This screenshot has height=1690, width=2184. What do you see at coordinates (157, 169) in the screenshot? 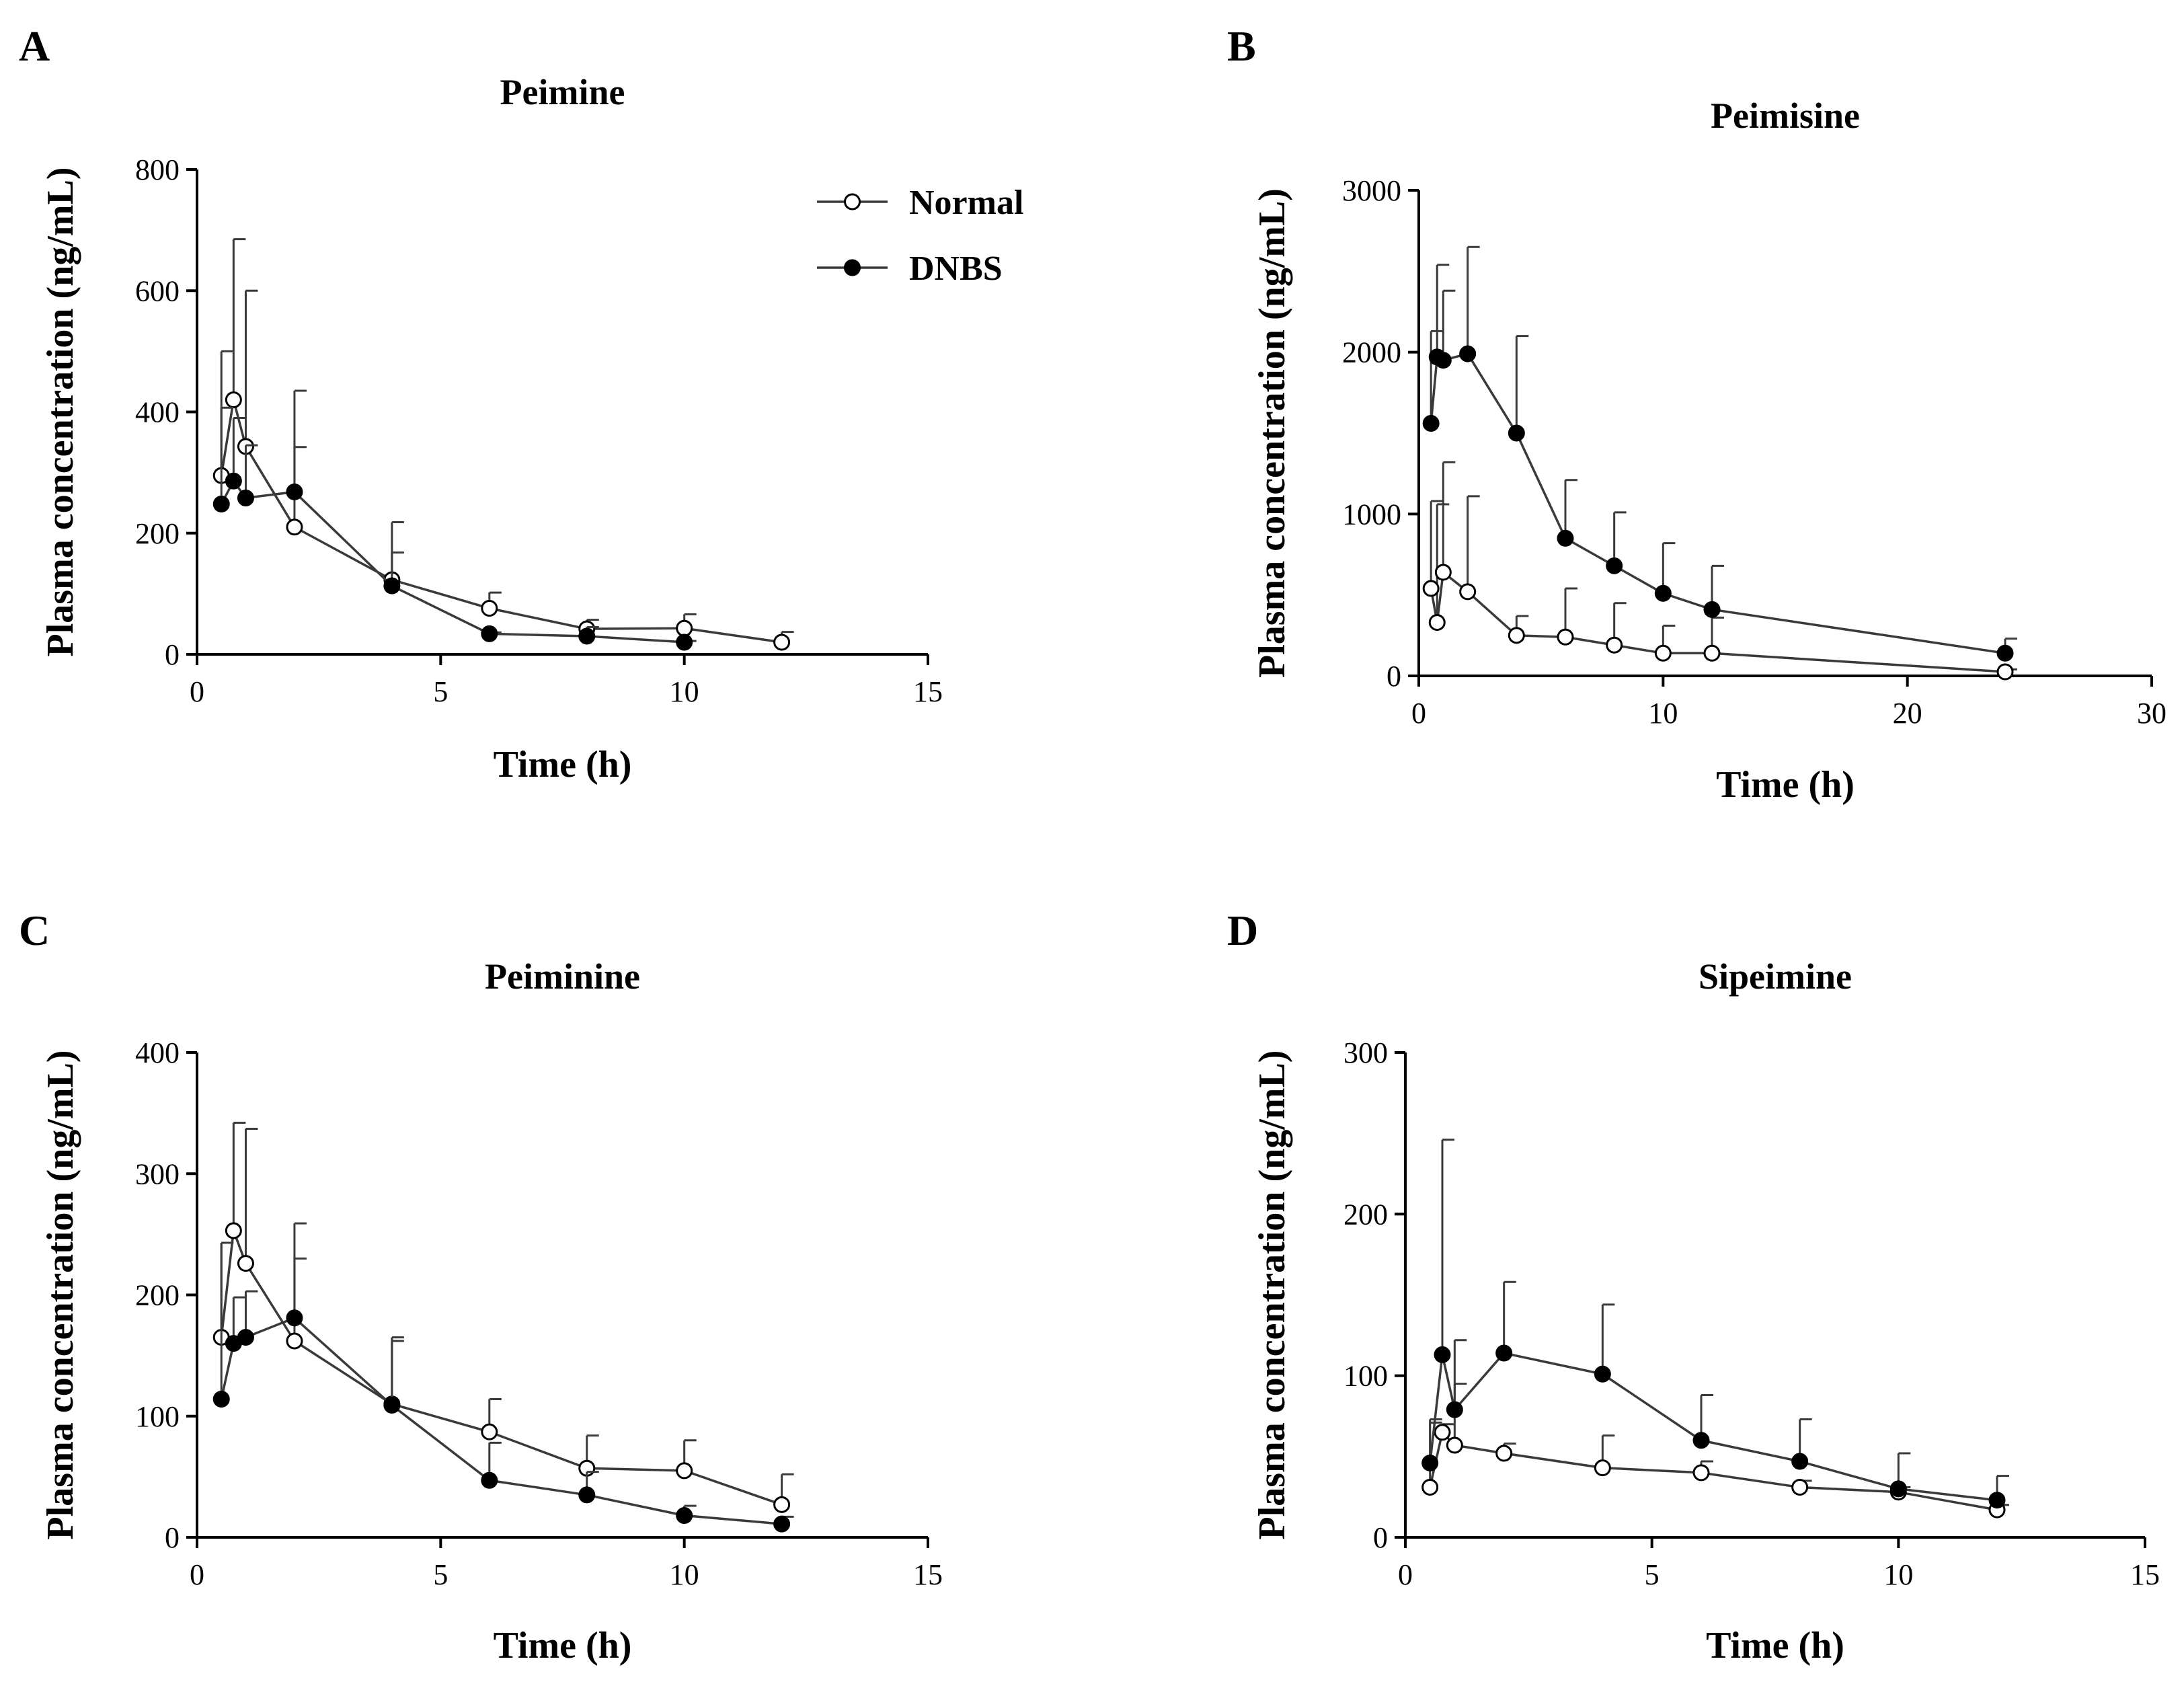
I see `y-tick-label: 800` at bounding box center [157, 169].